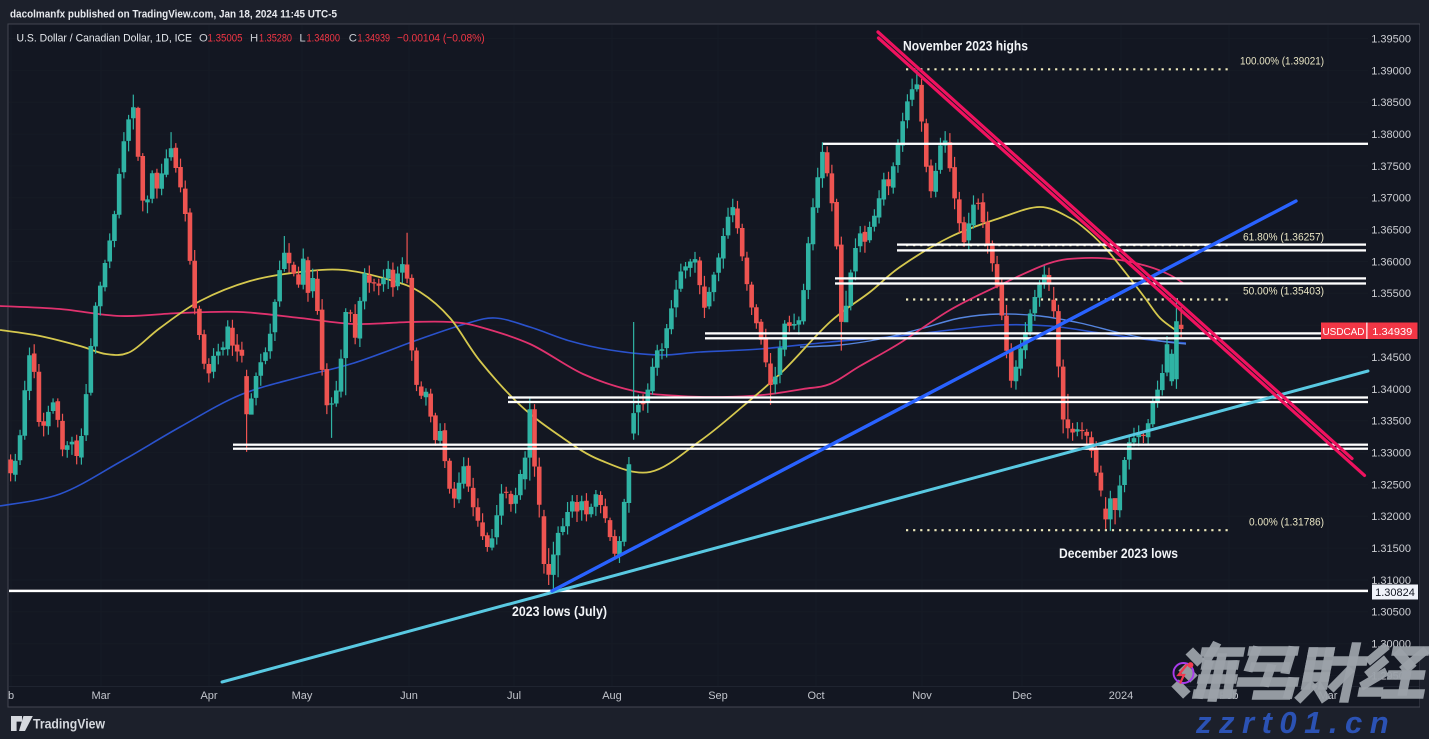 This screenshot has height=739, width=1429. I want to click on svg-text: 1.39500, so click(1391, 39).